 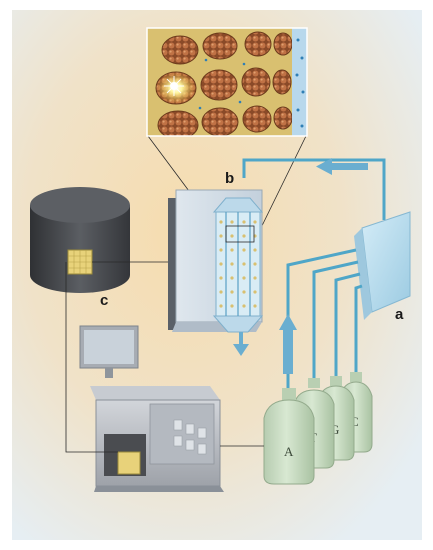 What do you see at coordinates (318, 428) in the screenshot?
I see `reagent-bottles: C G T A` at bounding box center [318, 428].